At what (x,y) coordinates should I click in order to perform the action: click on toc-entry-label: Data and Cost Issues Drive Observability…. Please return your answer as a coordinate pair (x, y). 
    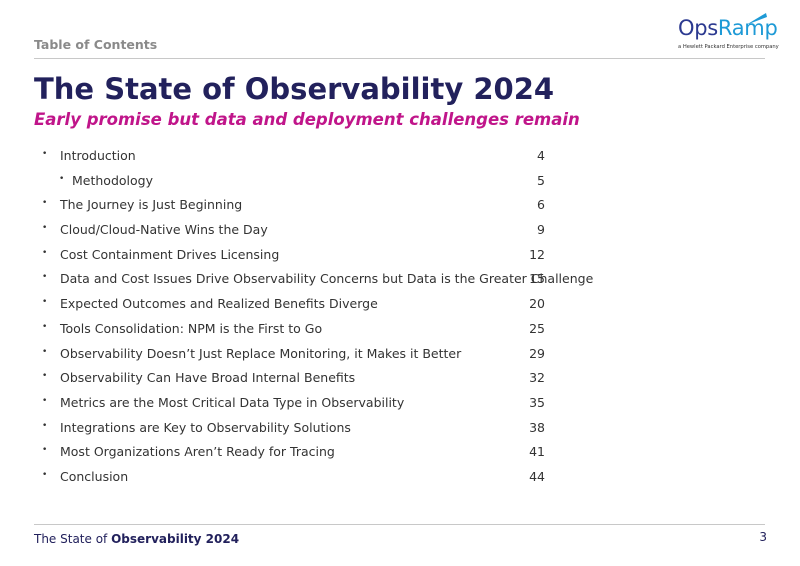
    Looking at the image, I should click on (327, 279).